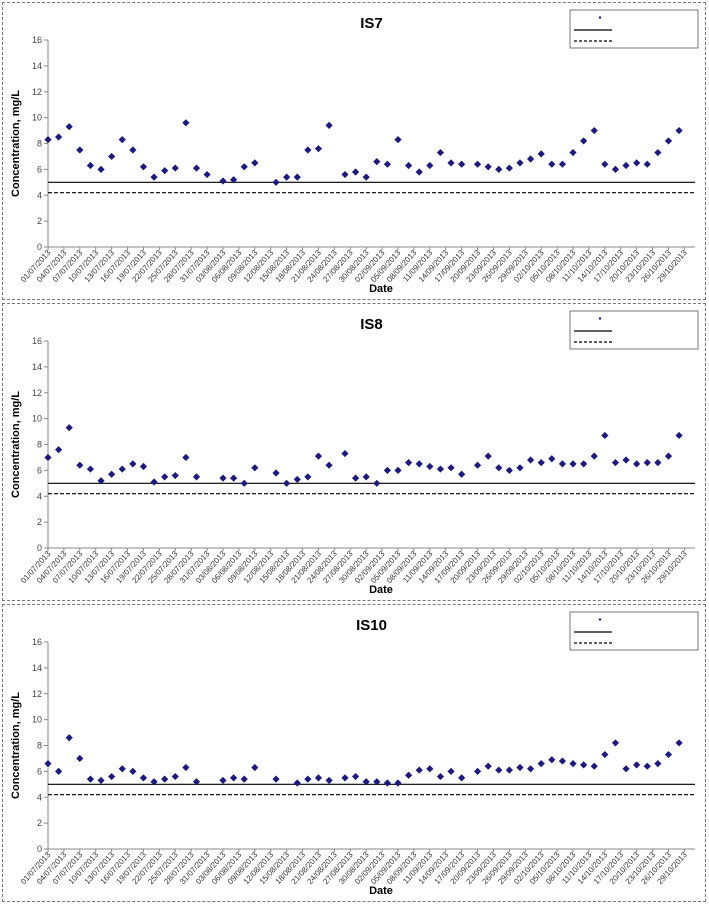 The image size is (709, 909). I want to click on y-tick-label: 4, so click(39, 496).